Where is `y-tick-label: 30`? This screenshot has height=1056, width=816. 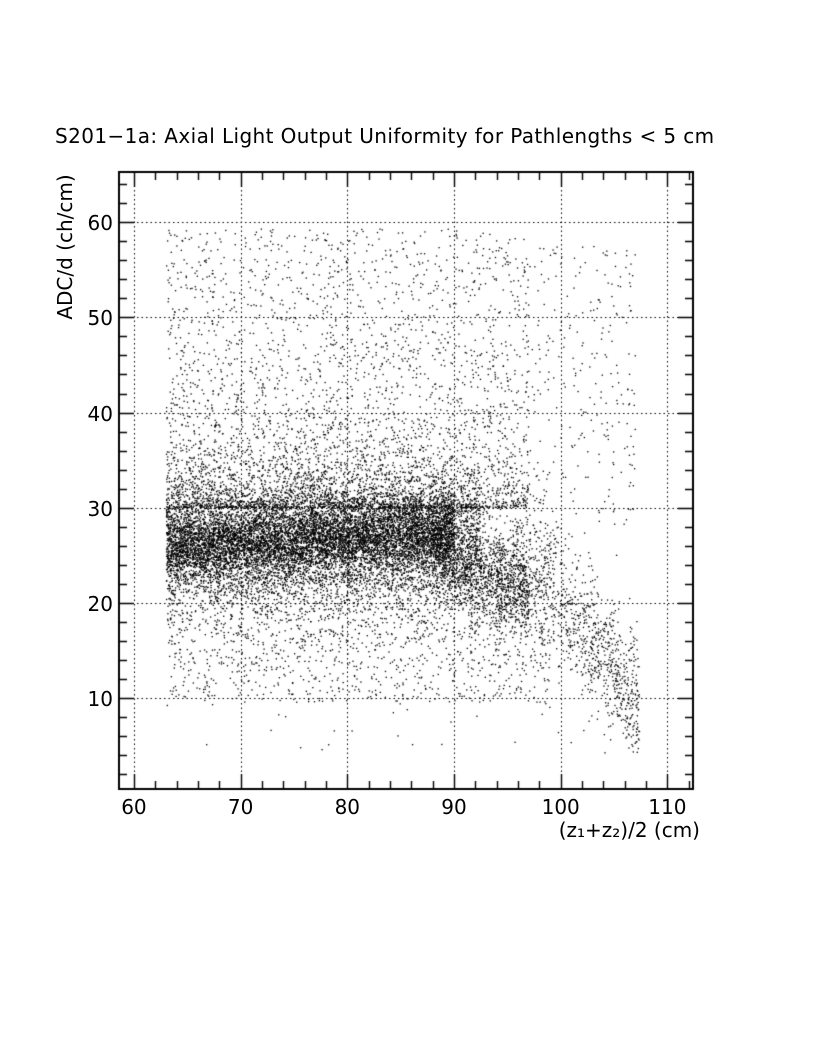
y-tick-label: 30 is located at coordinates (100, 508).